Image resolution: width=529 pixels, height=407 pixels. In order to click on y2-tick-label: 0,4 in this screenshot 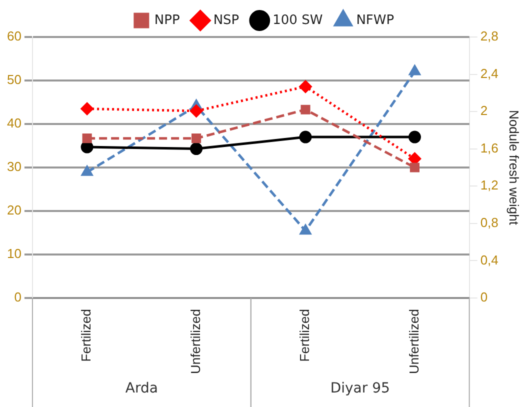, I will do `click(489, 260)`.